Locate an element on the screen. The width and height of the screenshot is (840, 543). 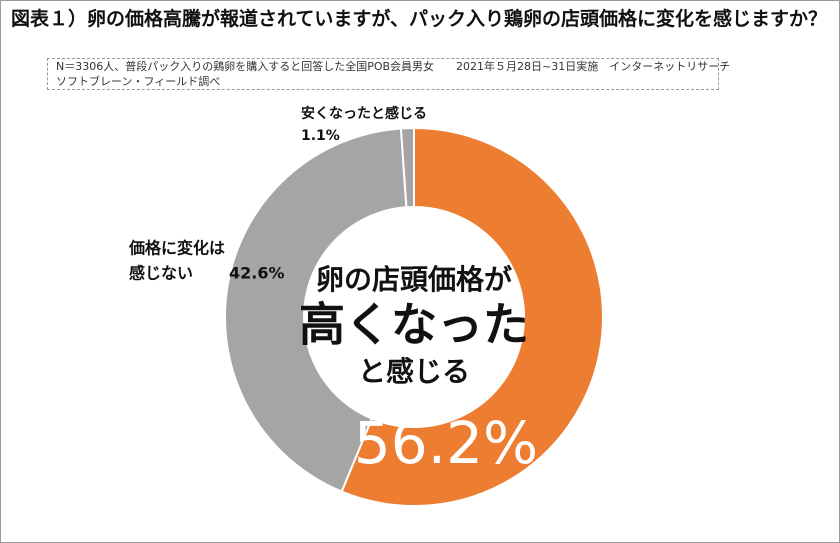
value-label: 56.2% is located at coordinates (446, 443).